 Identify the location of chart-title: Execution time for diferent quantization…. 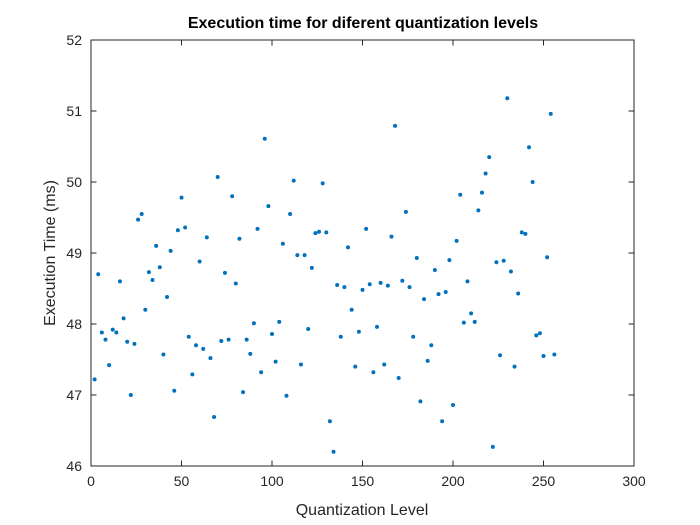
(363, 23).